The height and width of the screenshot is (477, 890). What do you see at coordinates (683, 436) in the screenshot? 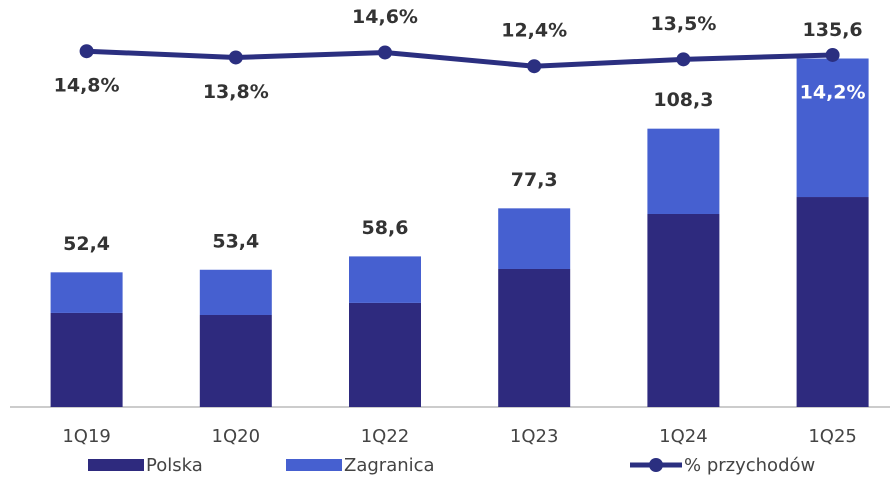
I see `x-tick-label: 1Q24` at bounding box center [683, 436].